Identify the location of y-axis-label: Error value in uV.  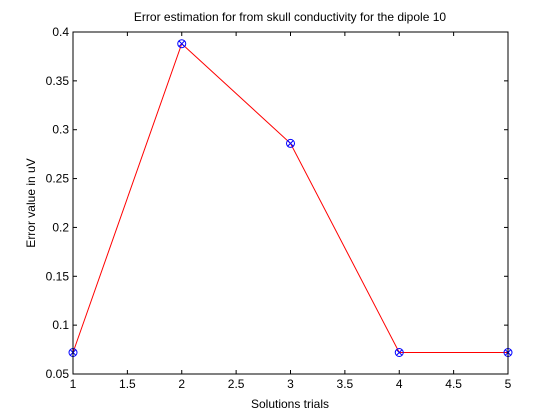
(31, 202).